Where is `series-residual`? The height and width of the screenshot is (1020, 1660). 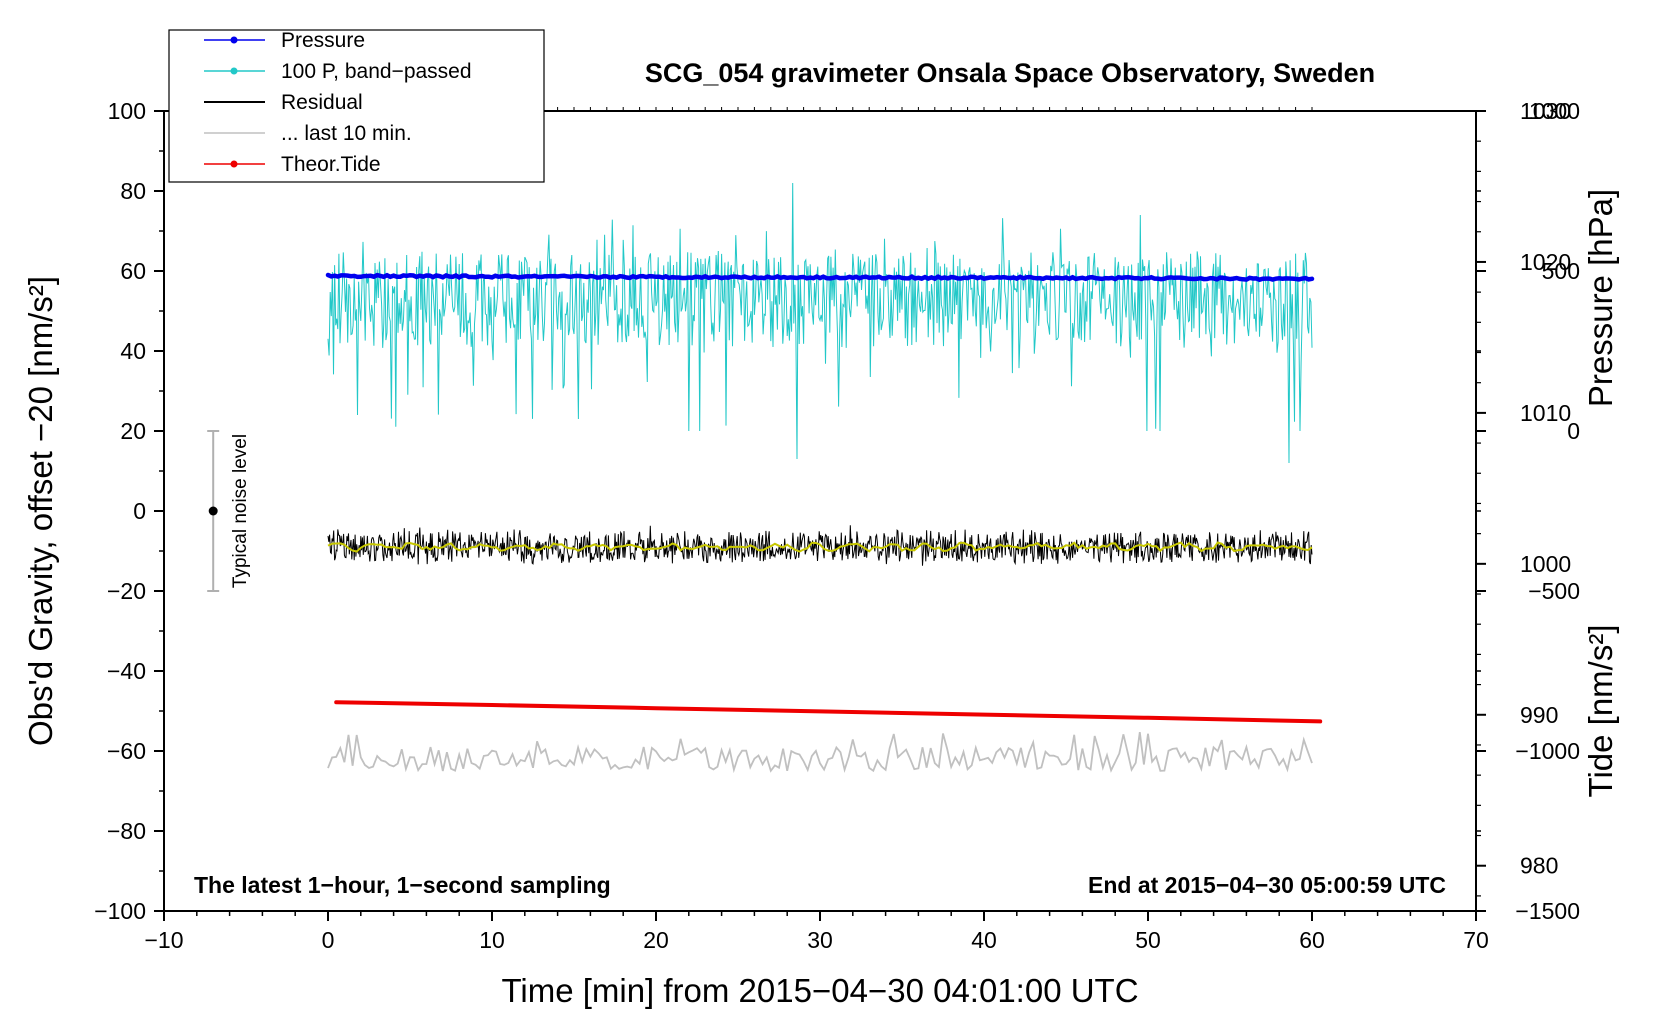
series-residual is located at coordinates (820, 545).